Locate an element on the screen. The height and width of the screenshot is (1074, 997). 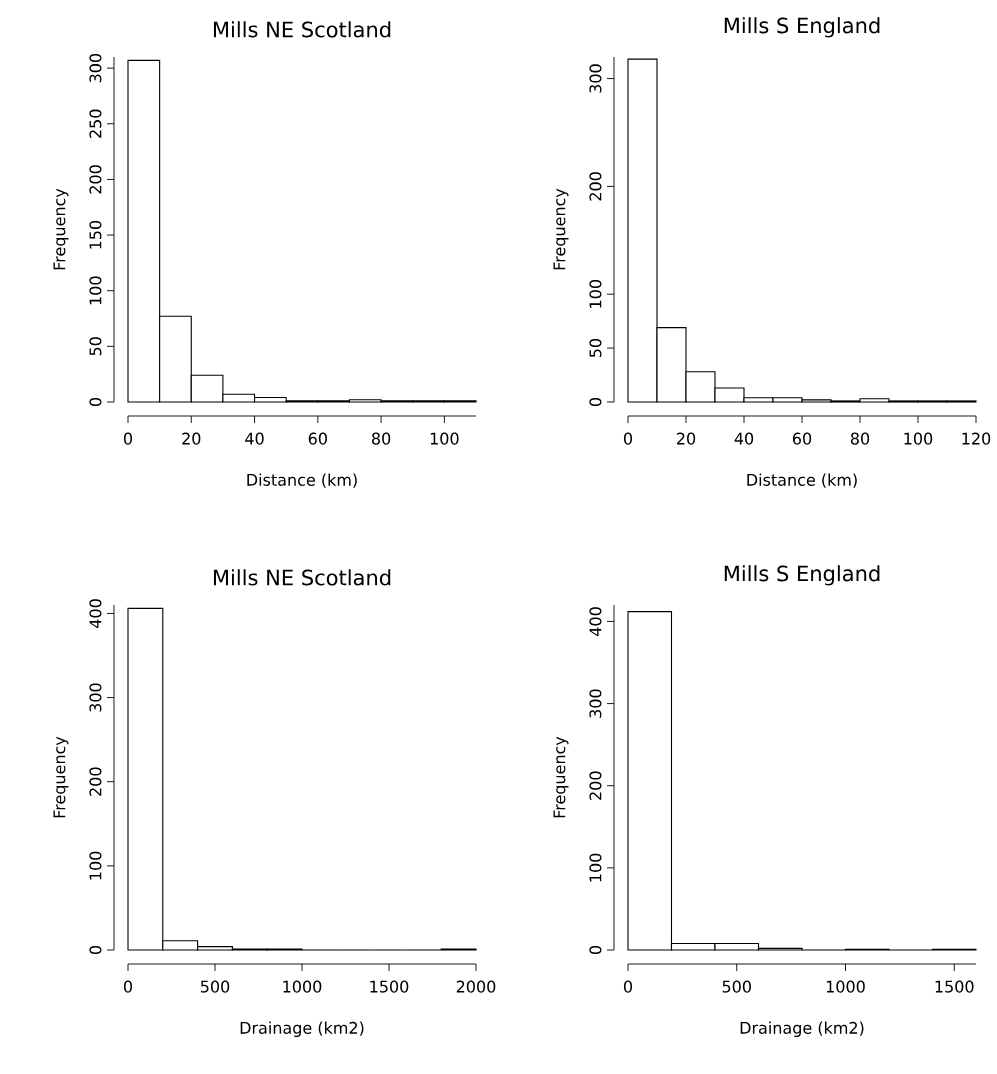
y-tick-label: 150 is located at coordinates (95, 234).